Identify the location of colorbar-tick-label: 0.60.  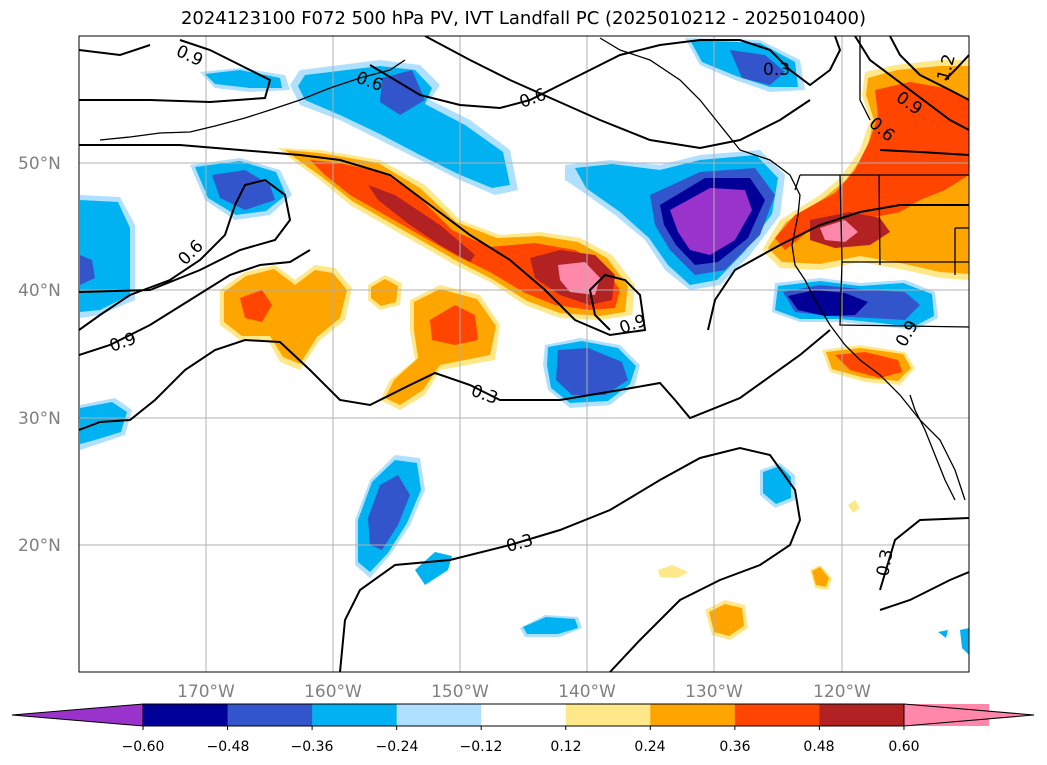
(903, 747).